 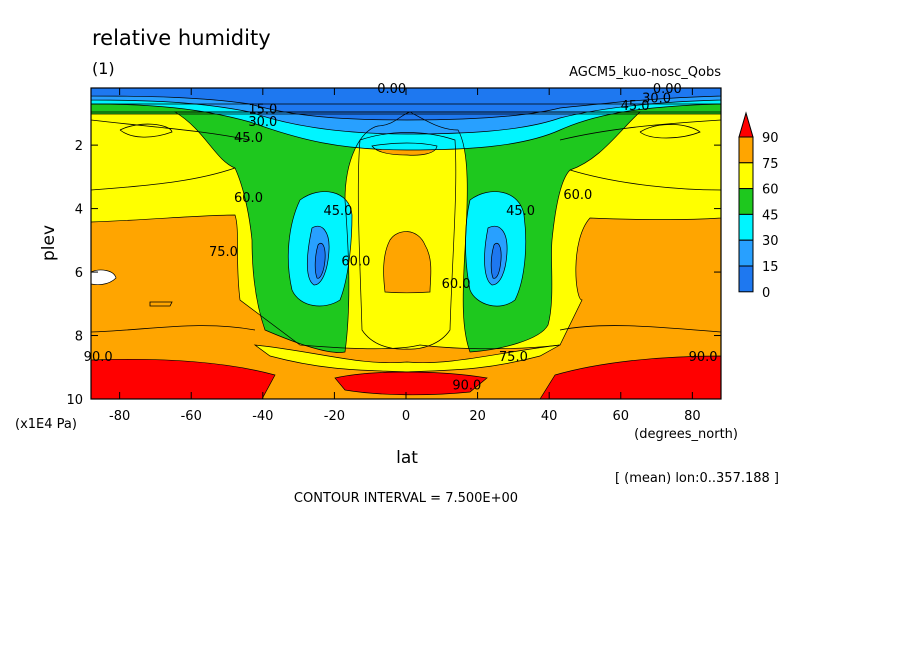 What do you see at coordinates (119, 416) in the screenshot?
I see `x-tick-label: -80` at bounding box center [119, 416].